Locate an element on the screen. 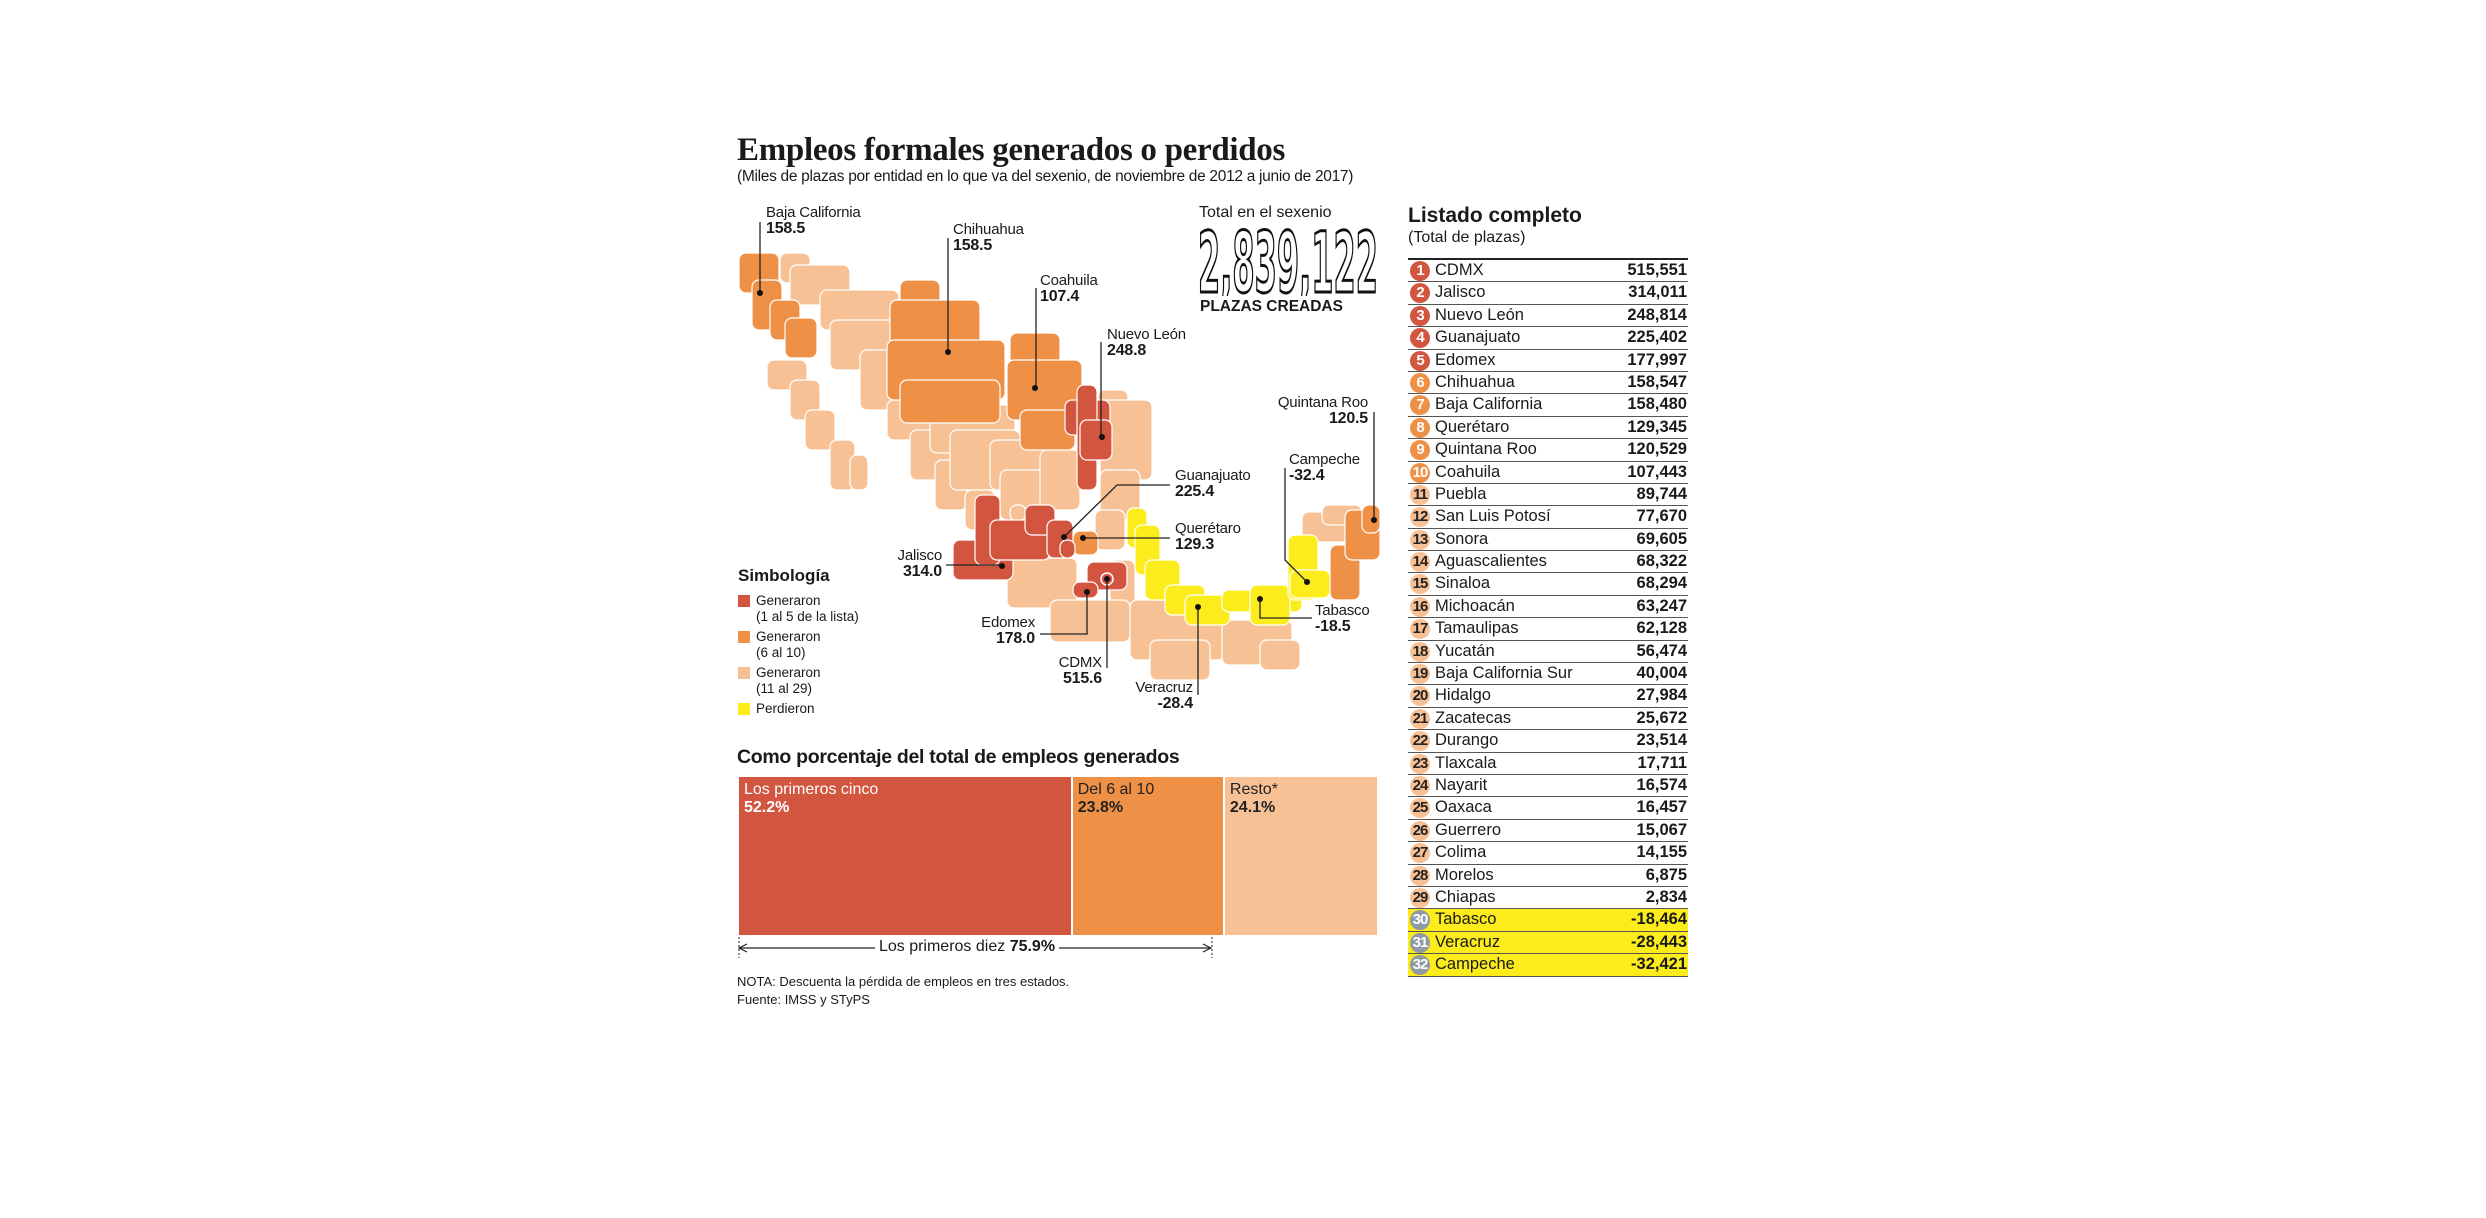  table-row: 21 Zacatecas 25,672 is located at coordinates (1548, 719).